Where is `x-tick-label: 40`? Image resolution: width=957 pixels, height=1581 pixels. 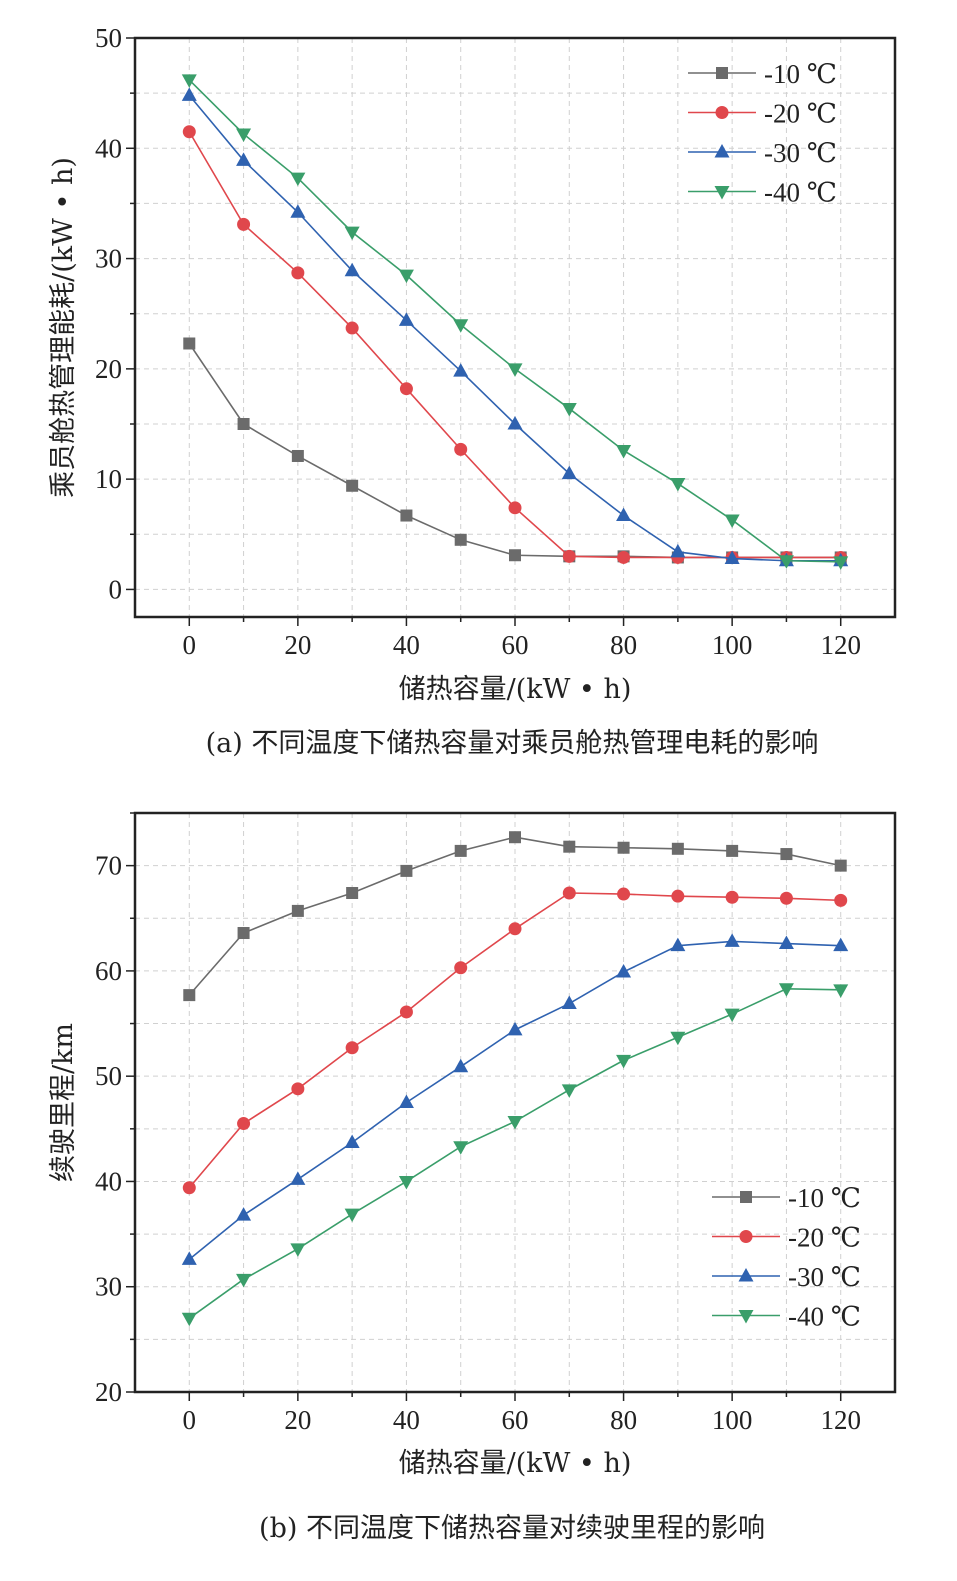
x-tick-label: 40 is located at coordinates (406, 645).